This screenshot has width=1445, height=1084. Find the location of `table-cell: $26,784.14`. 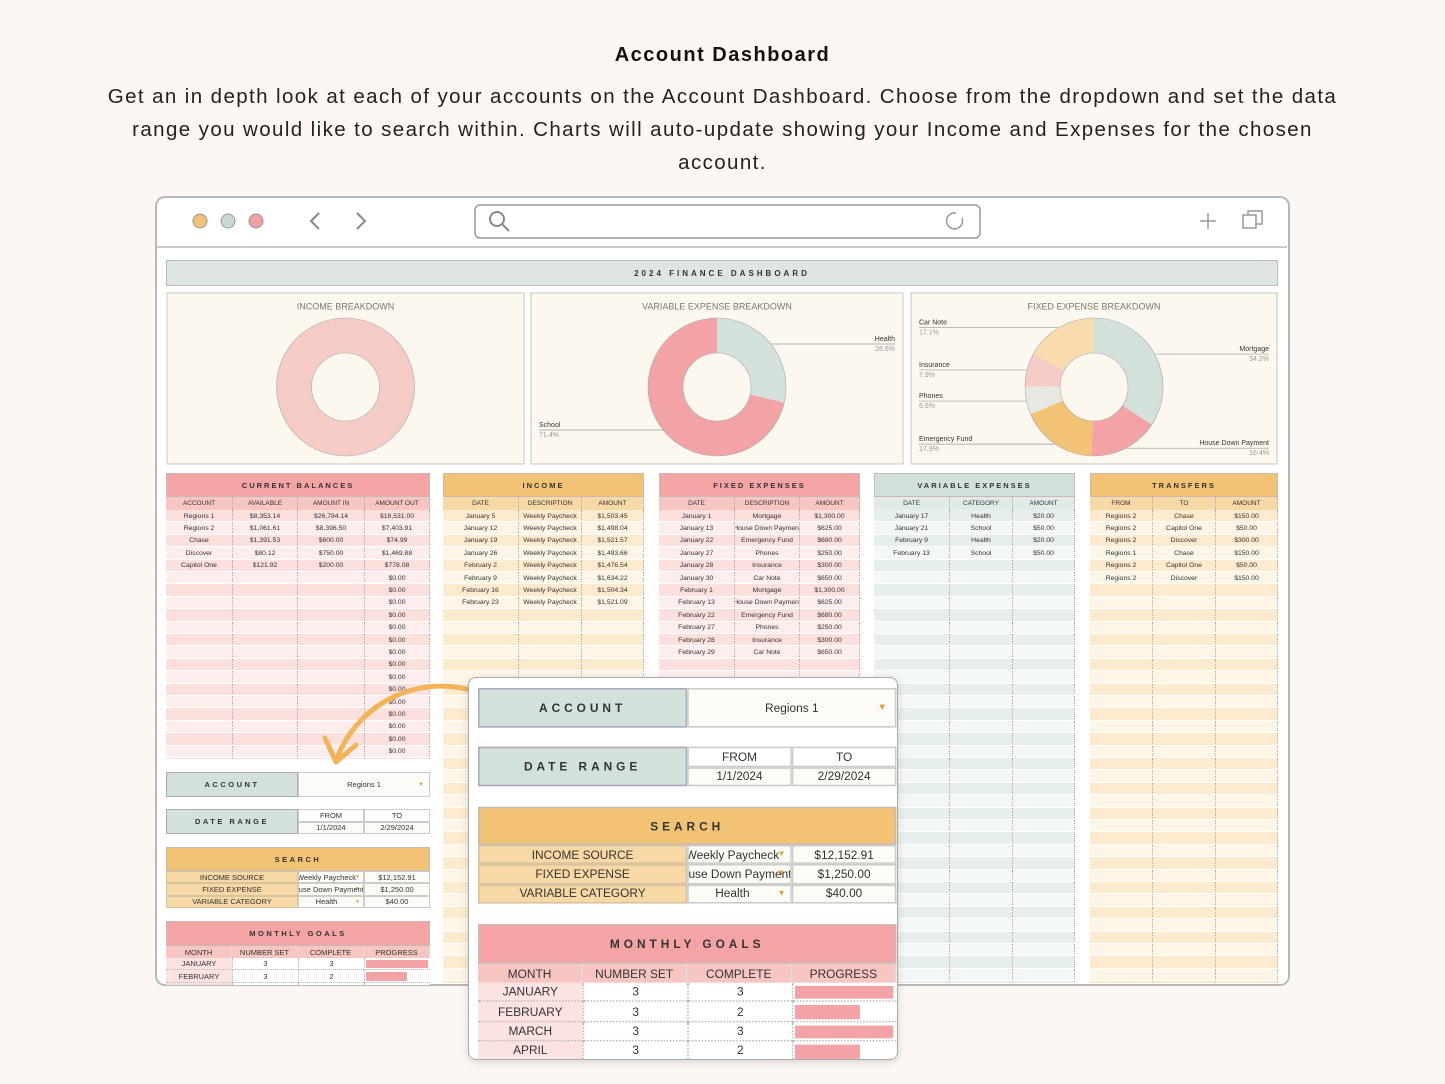

table-cell: $26,784.14 is located at coordinates (331, 516).